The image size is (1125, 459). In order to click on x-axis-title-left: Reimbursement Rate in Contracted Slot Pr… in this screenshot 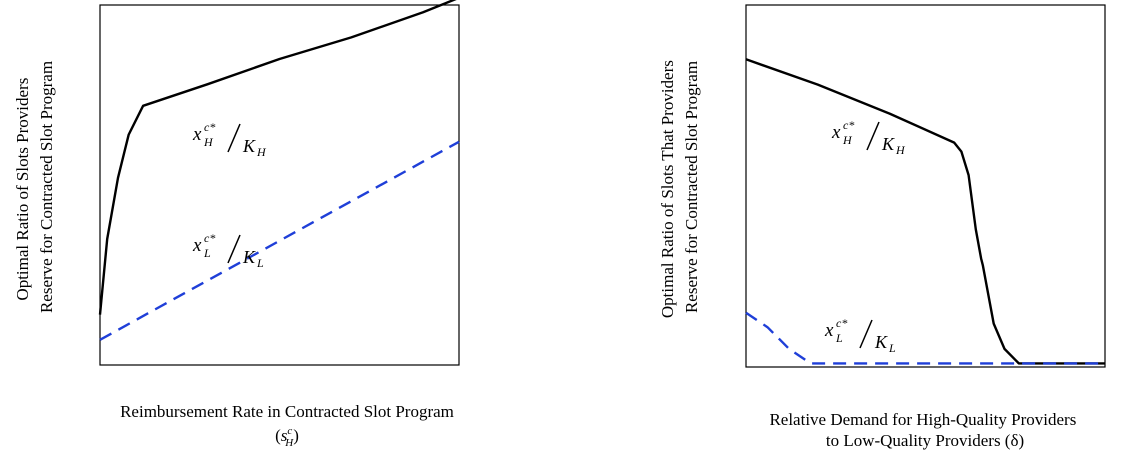, I will do `click(287, 411)`.